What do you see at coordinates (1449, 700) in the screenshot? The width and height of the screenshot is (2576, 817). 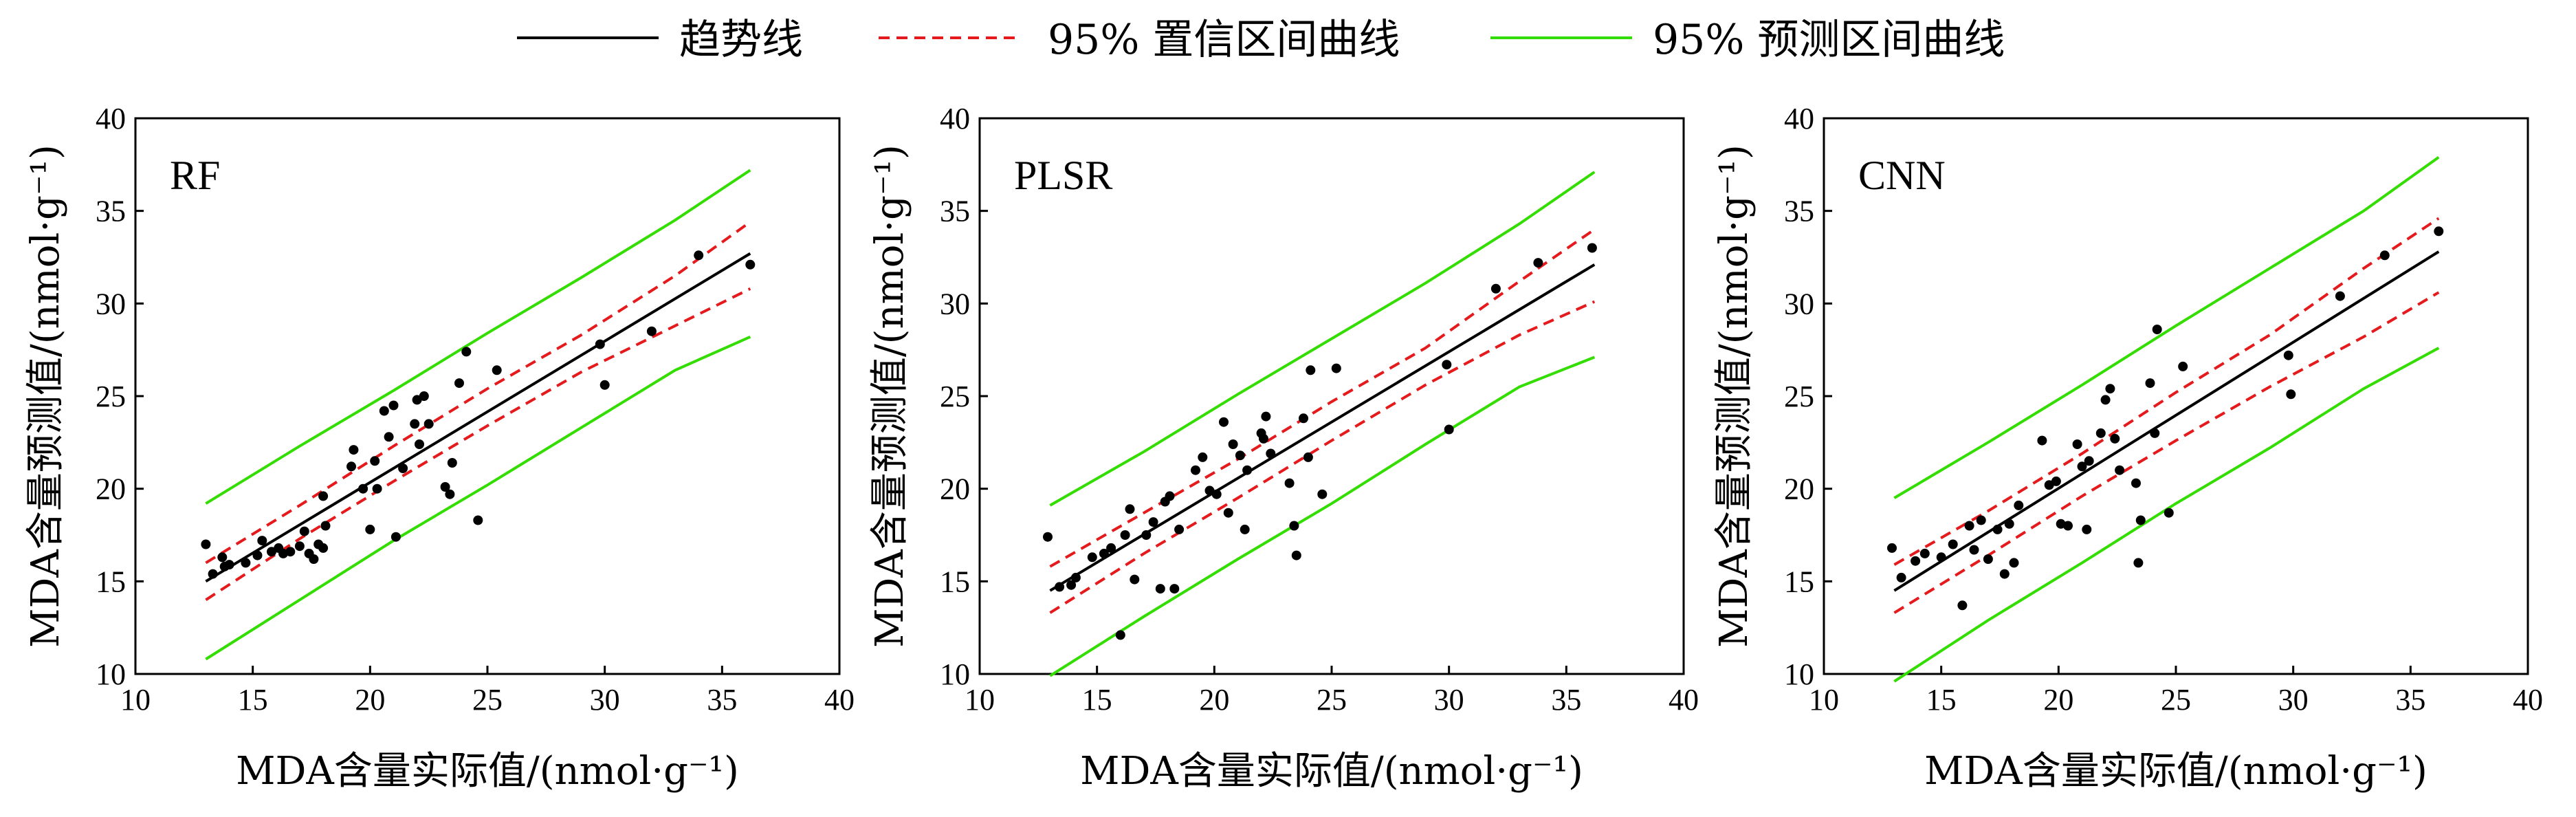 I see `x-tick-label: 30` at bounding box center [1449, 700].